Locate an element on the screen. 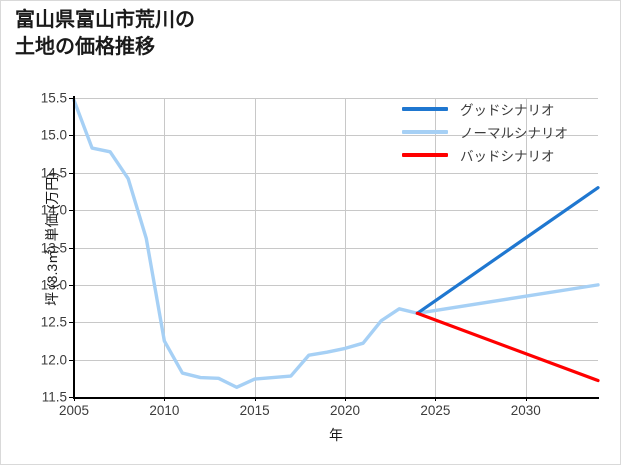 The height and width of the screenshot is (465, 621). y-axis-line is located at coordinates (74, 247).